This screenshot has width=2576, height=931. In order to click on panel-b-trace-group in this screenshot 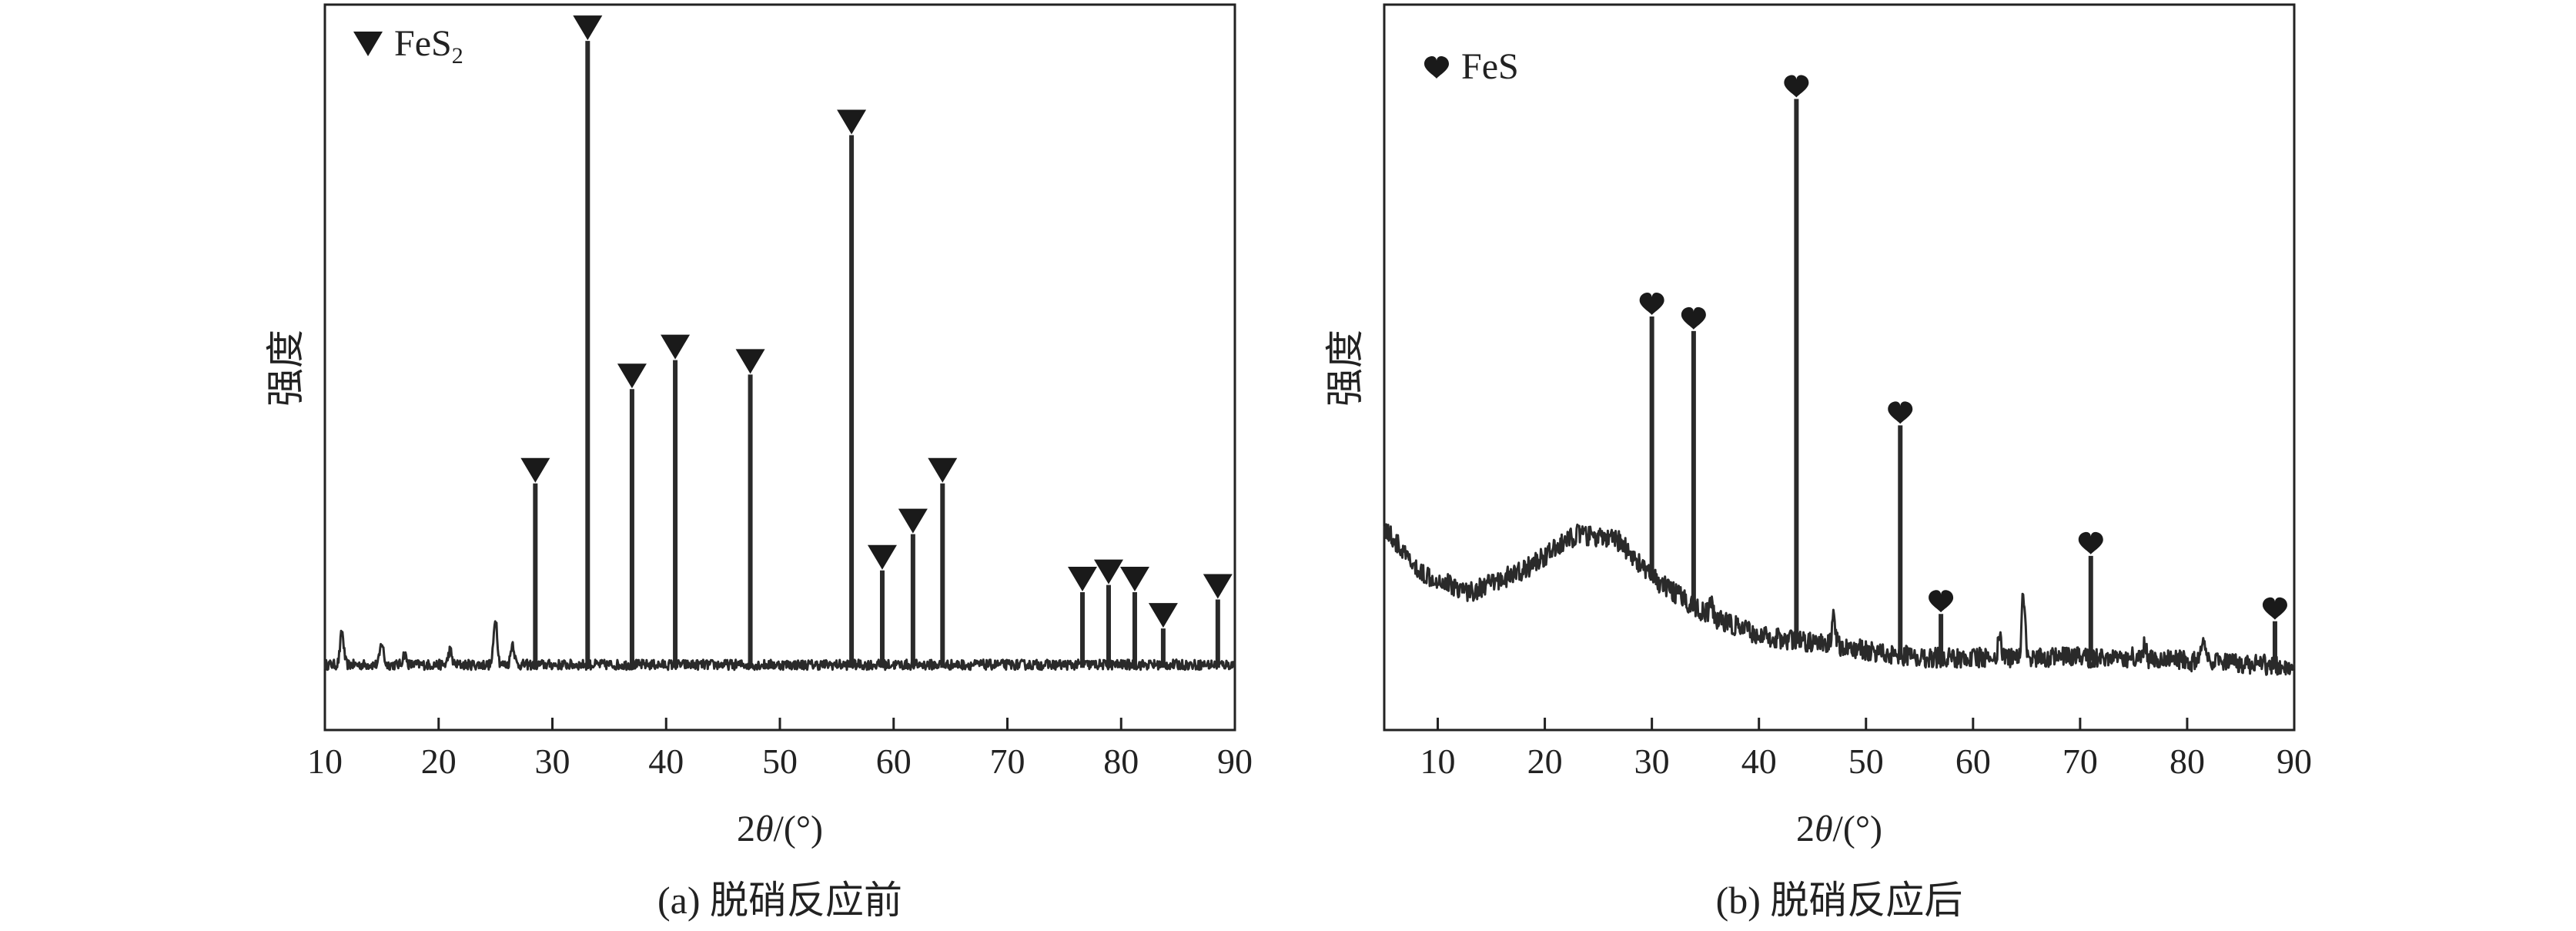, I will do `click(1840, 599)`.